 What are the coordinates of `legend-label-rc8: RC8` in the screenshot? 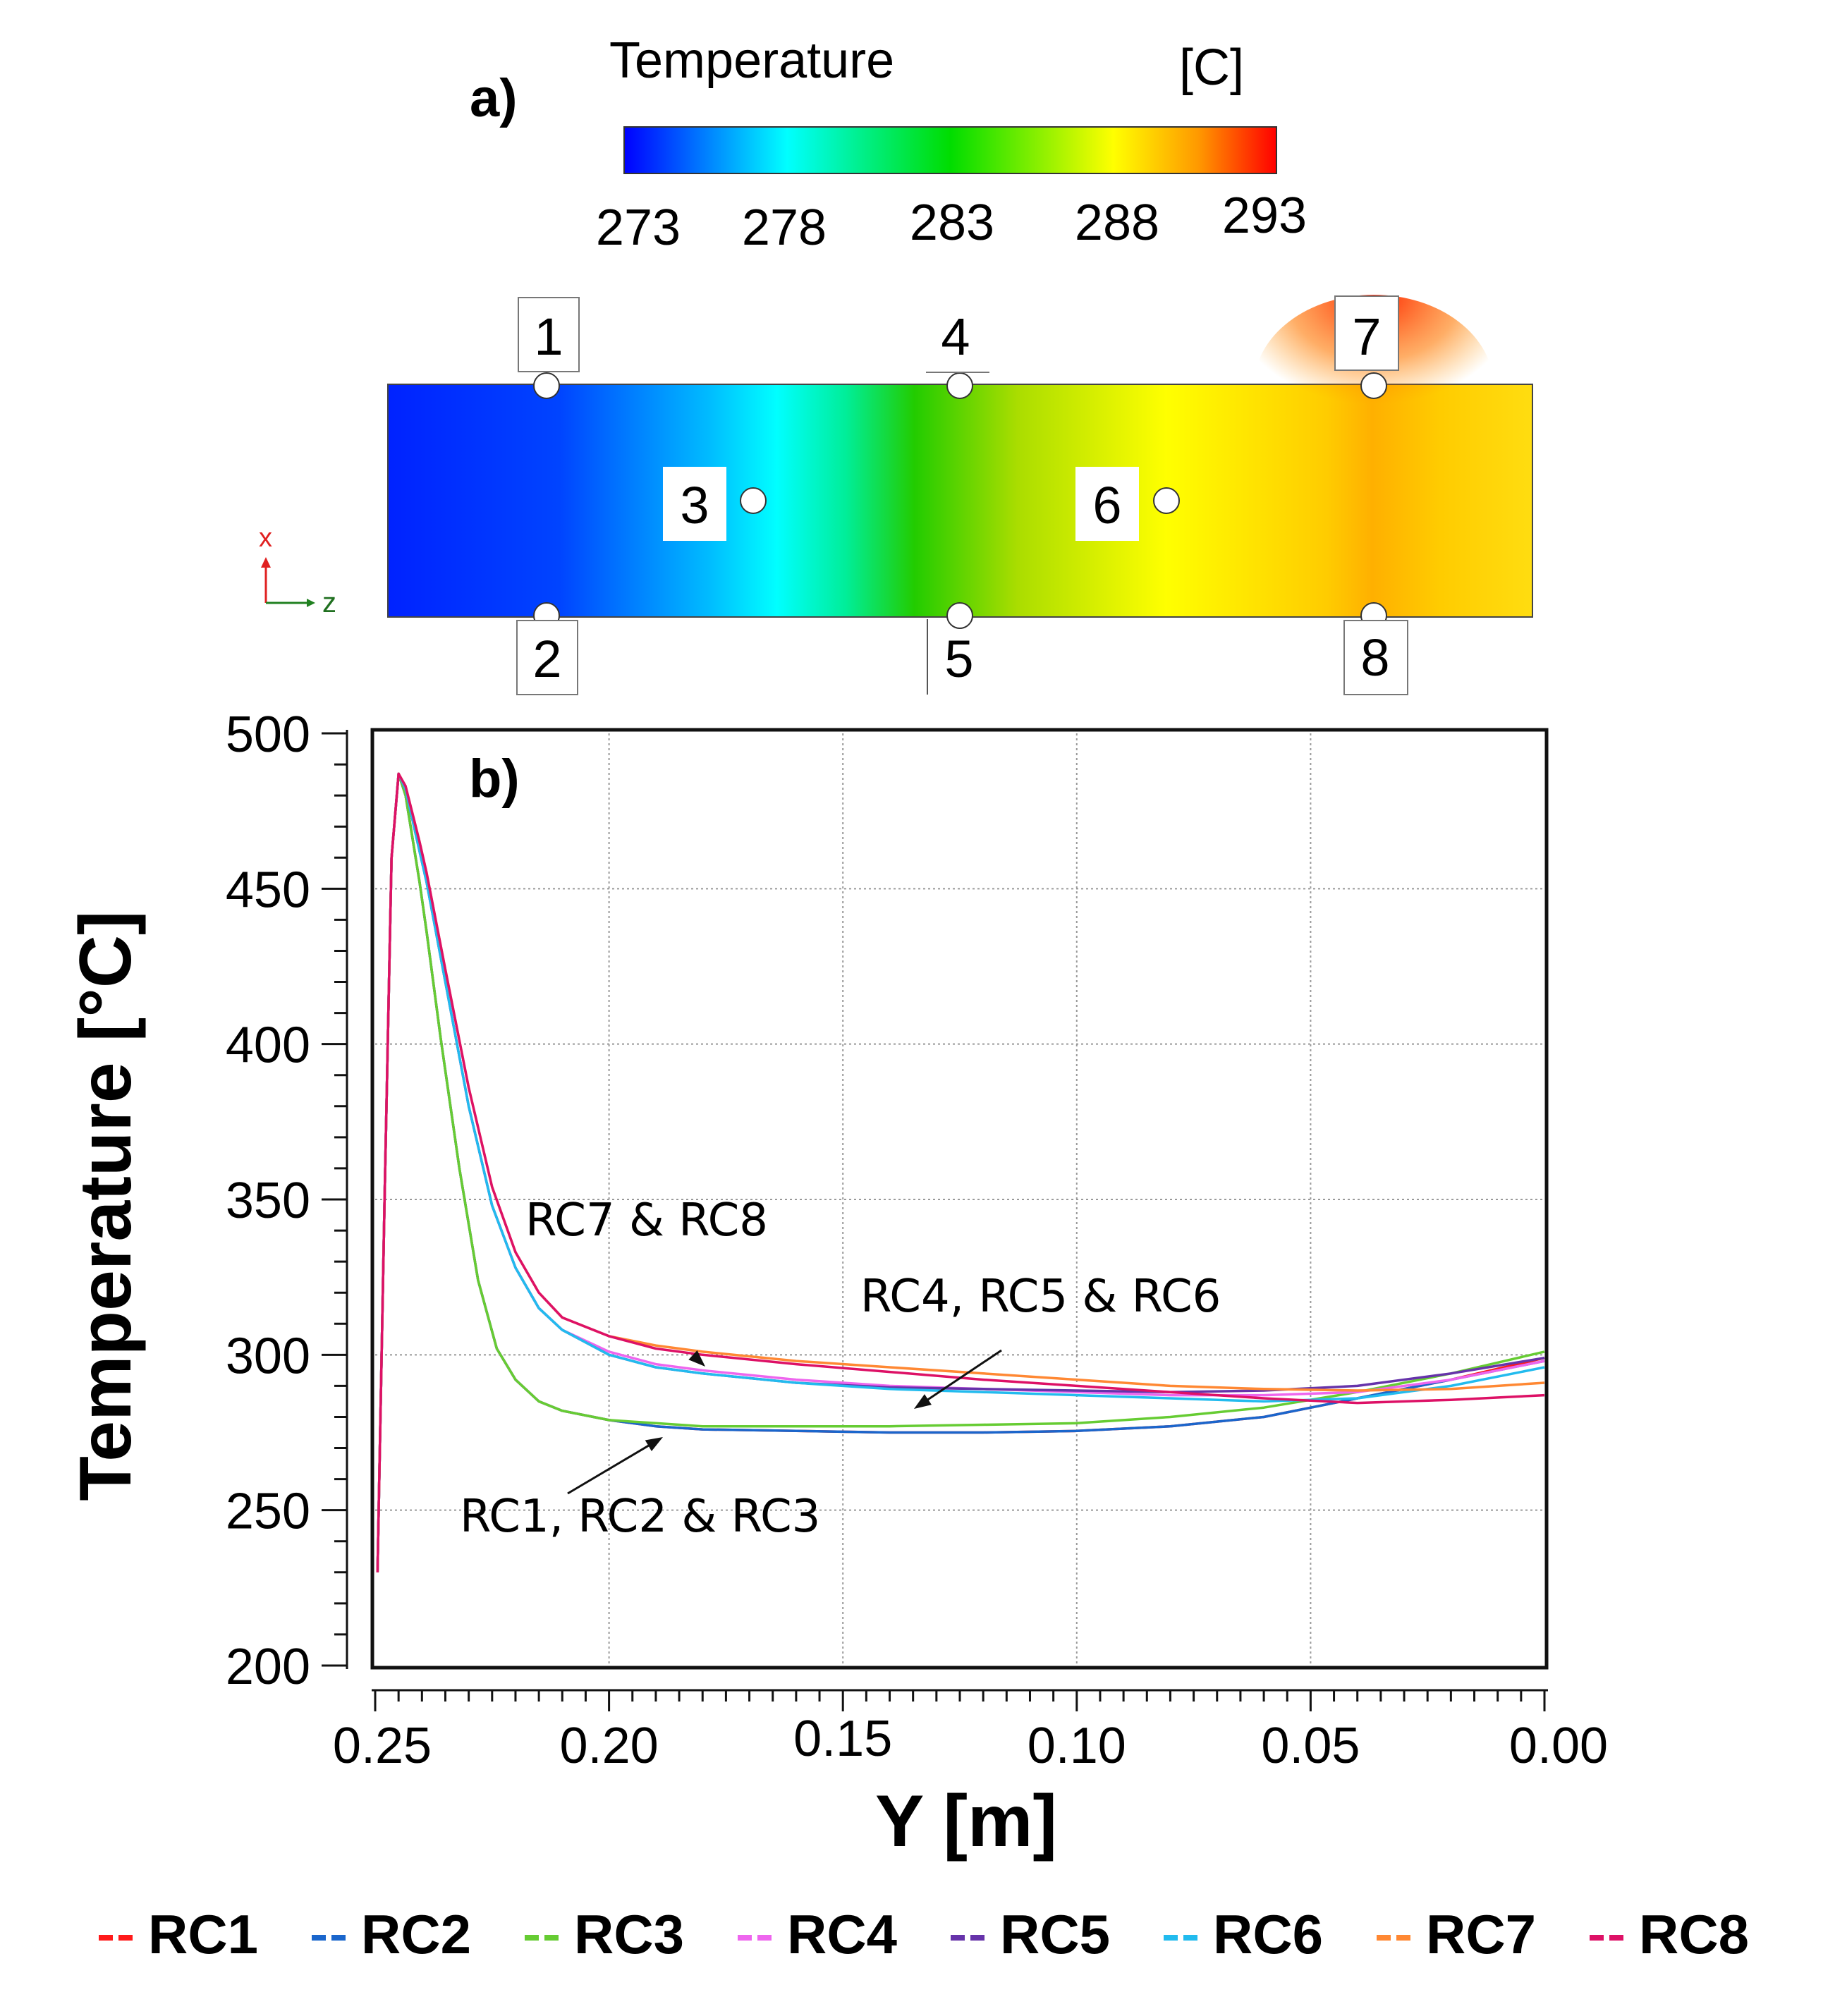 It's located at (1694, 1934).